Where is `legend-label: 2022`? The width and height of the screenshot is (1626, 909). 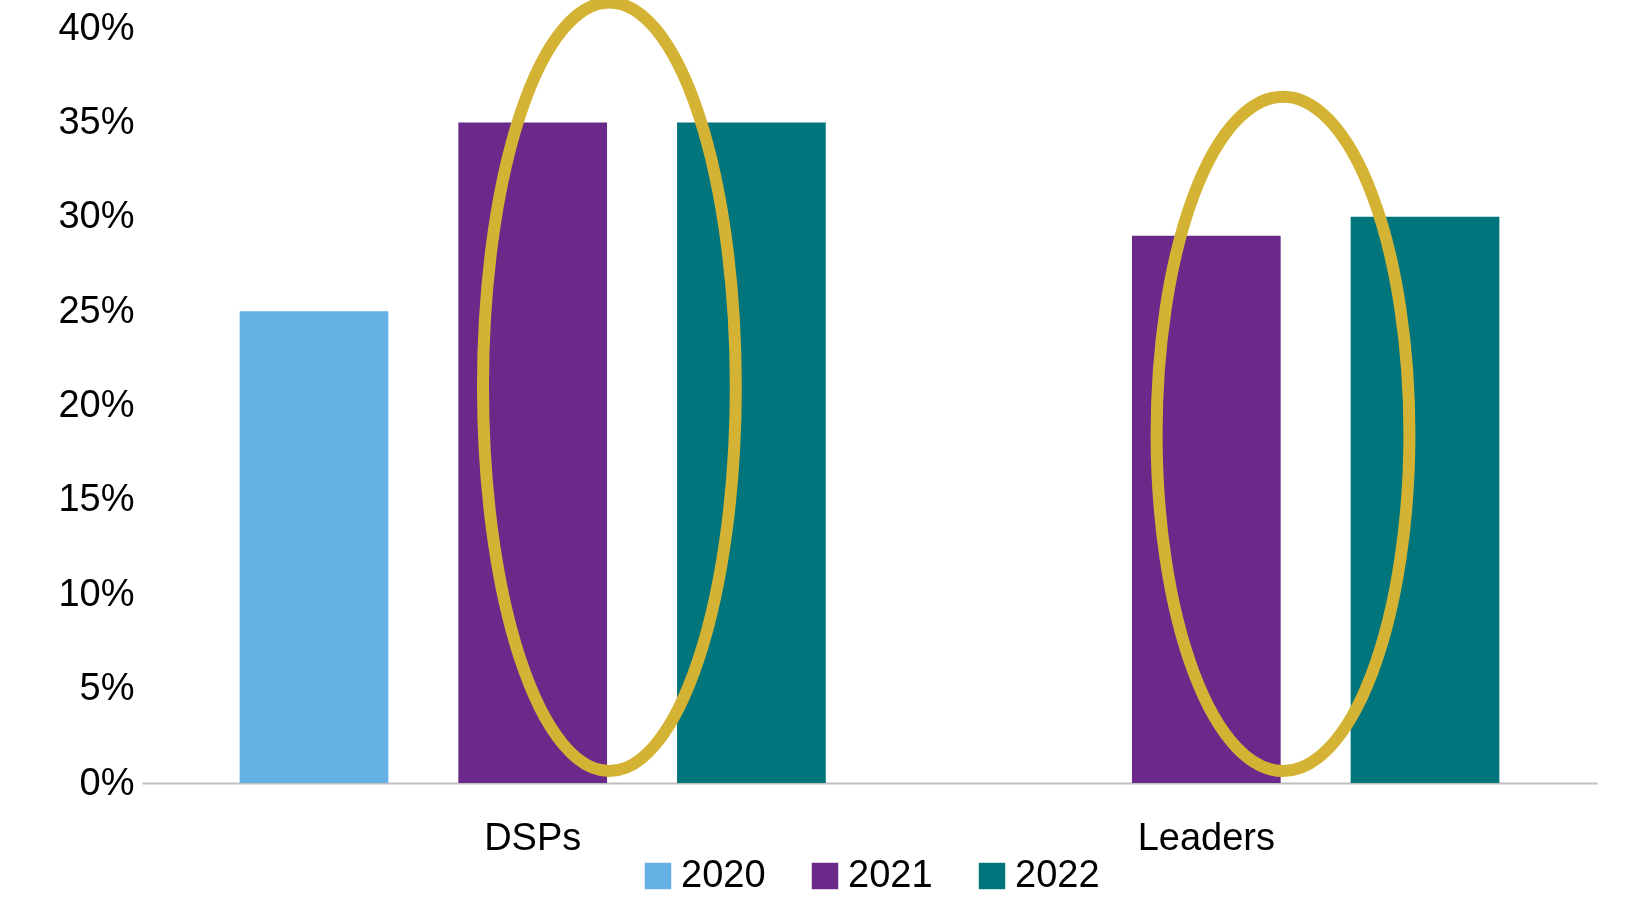
legend-label: 2022 is located at coordinates (1057, 874).